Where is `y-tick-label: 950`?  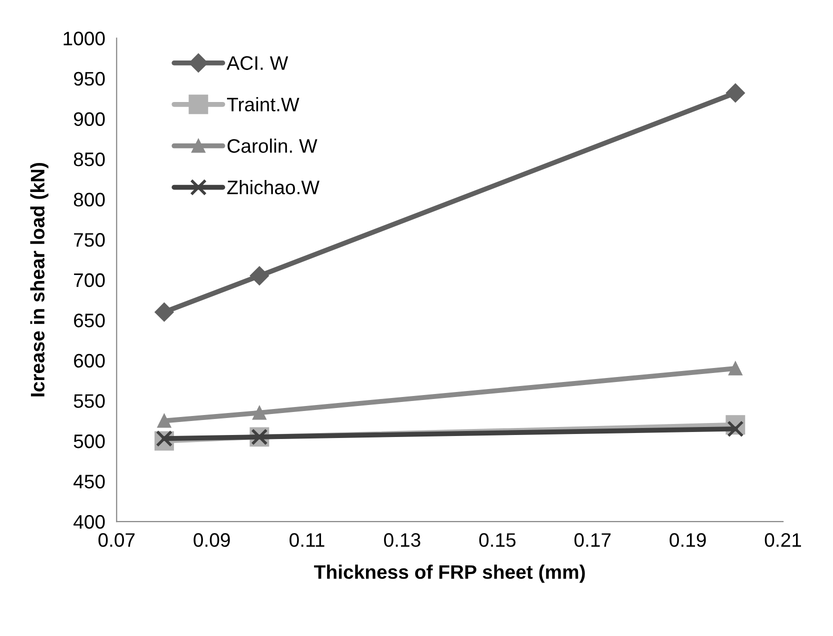 y-tick-label: 950 is located at coordinates (89, 79).